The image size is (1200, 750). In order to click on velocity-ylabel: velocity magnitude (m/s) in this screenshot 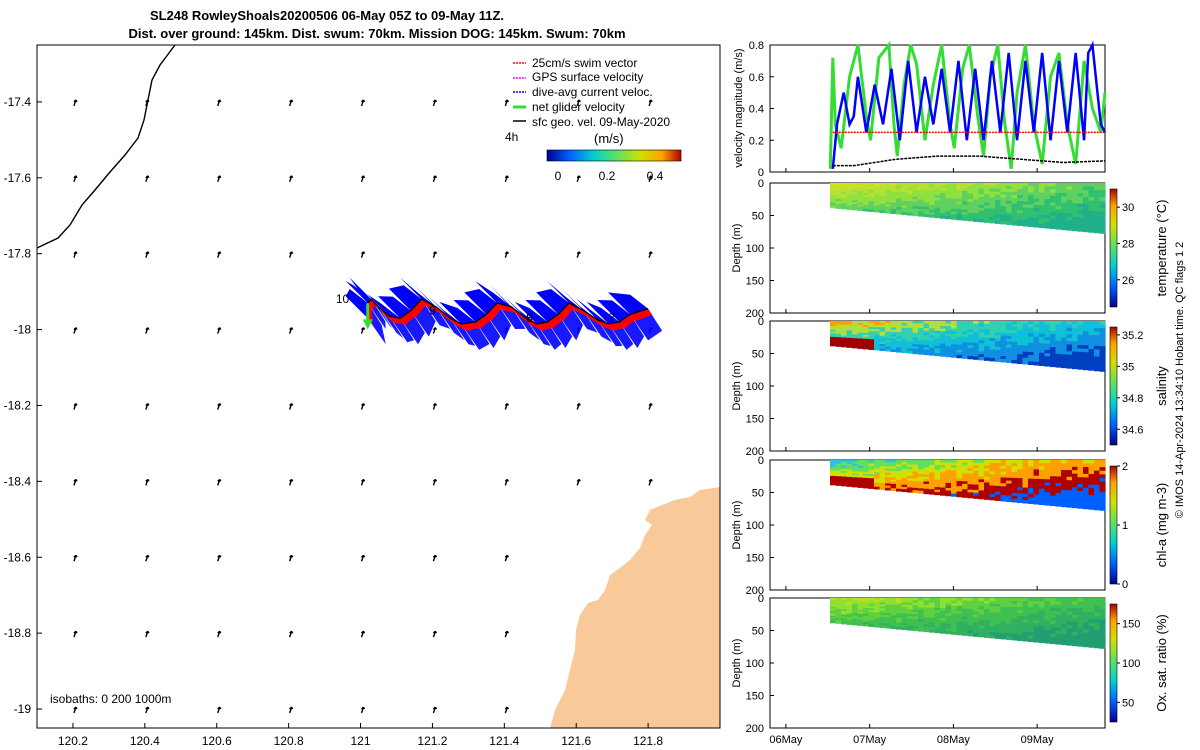, I will do `click(739, 107)`.